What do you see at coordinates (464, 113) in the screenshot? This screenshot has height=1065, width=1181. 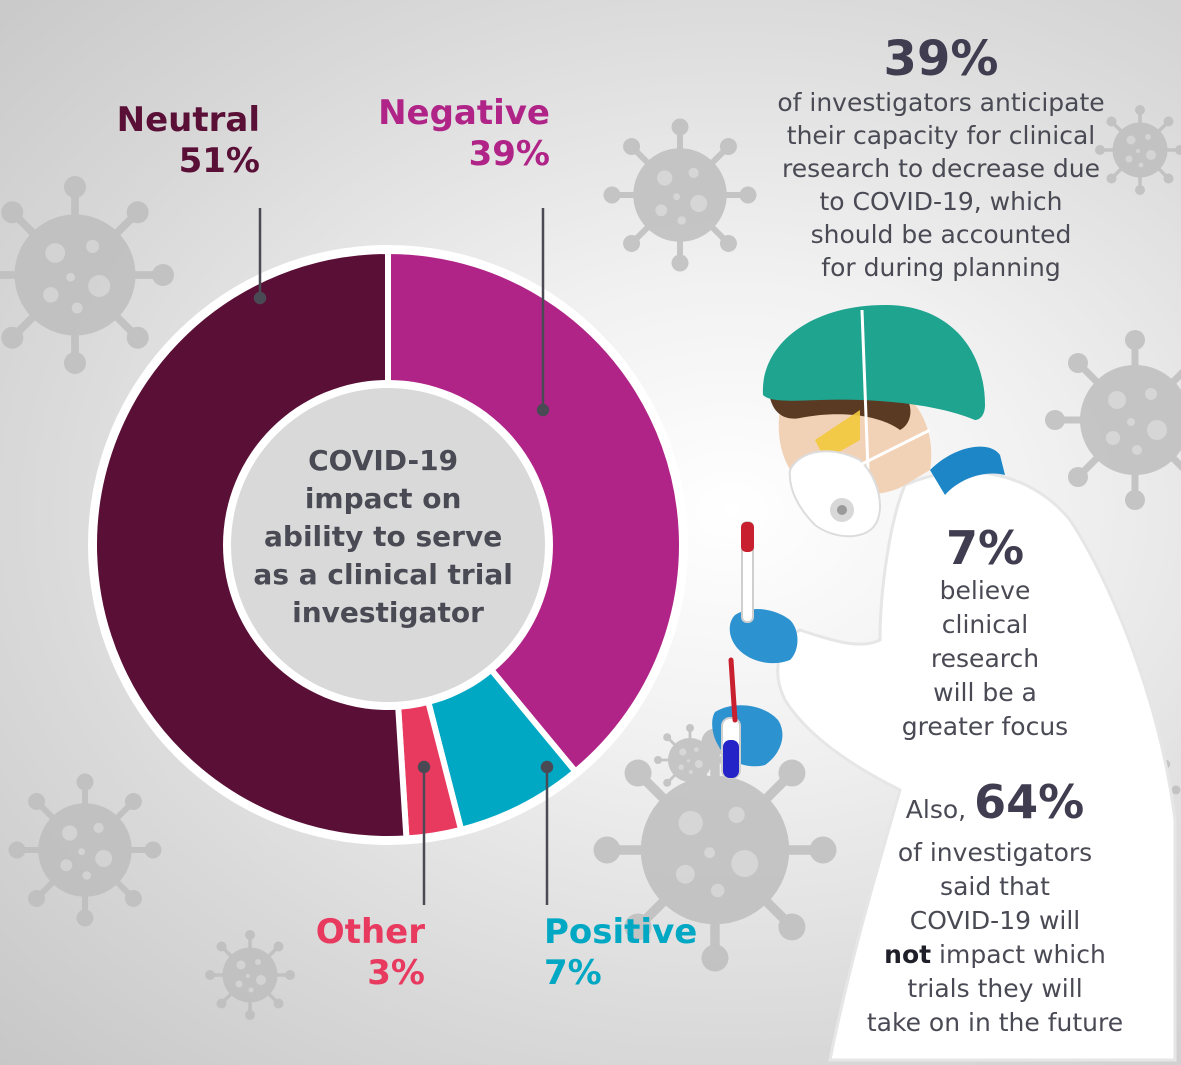 I see `label-negative-name: Negative` at bounding box center [464, 113].